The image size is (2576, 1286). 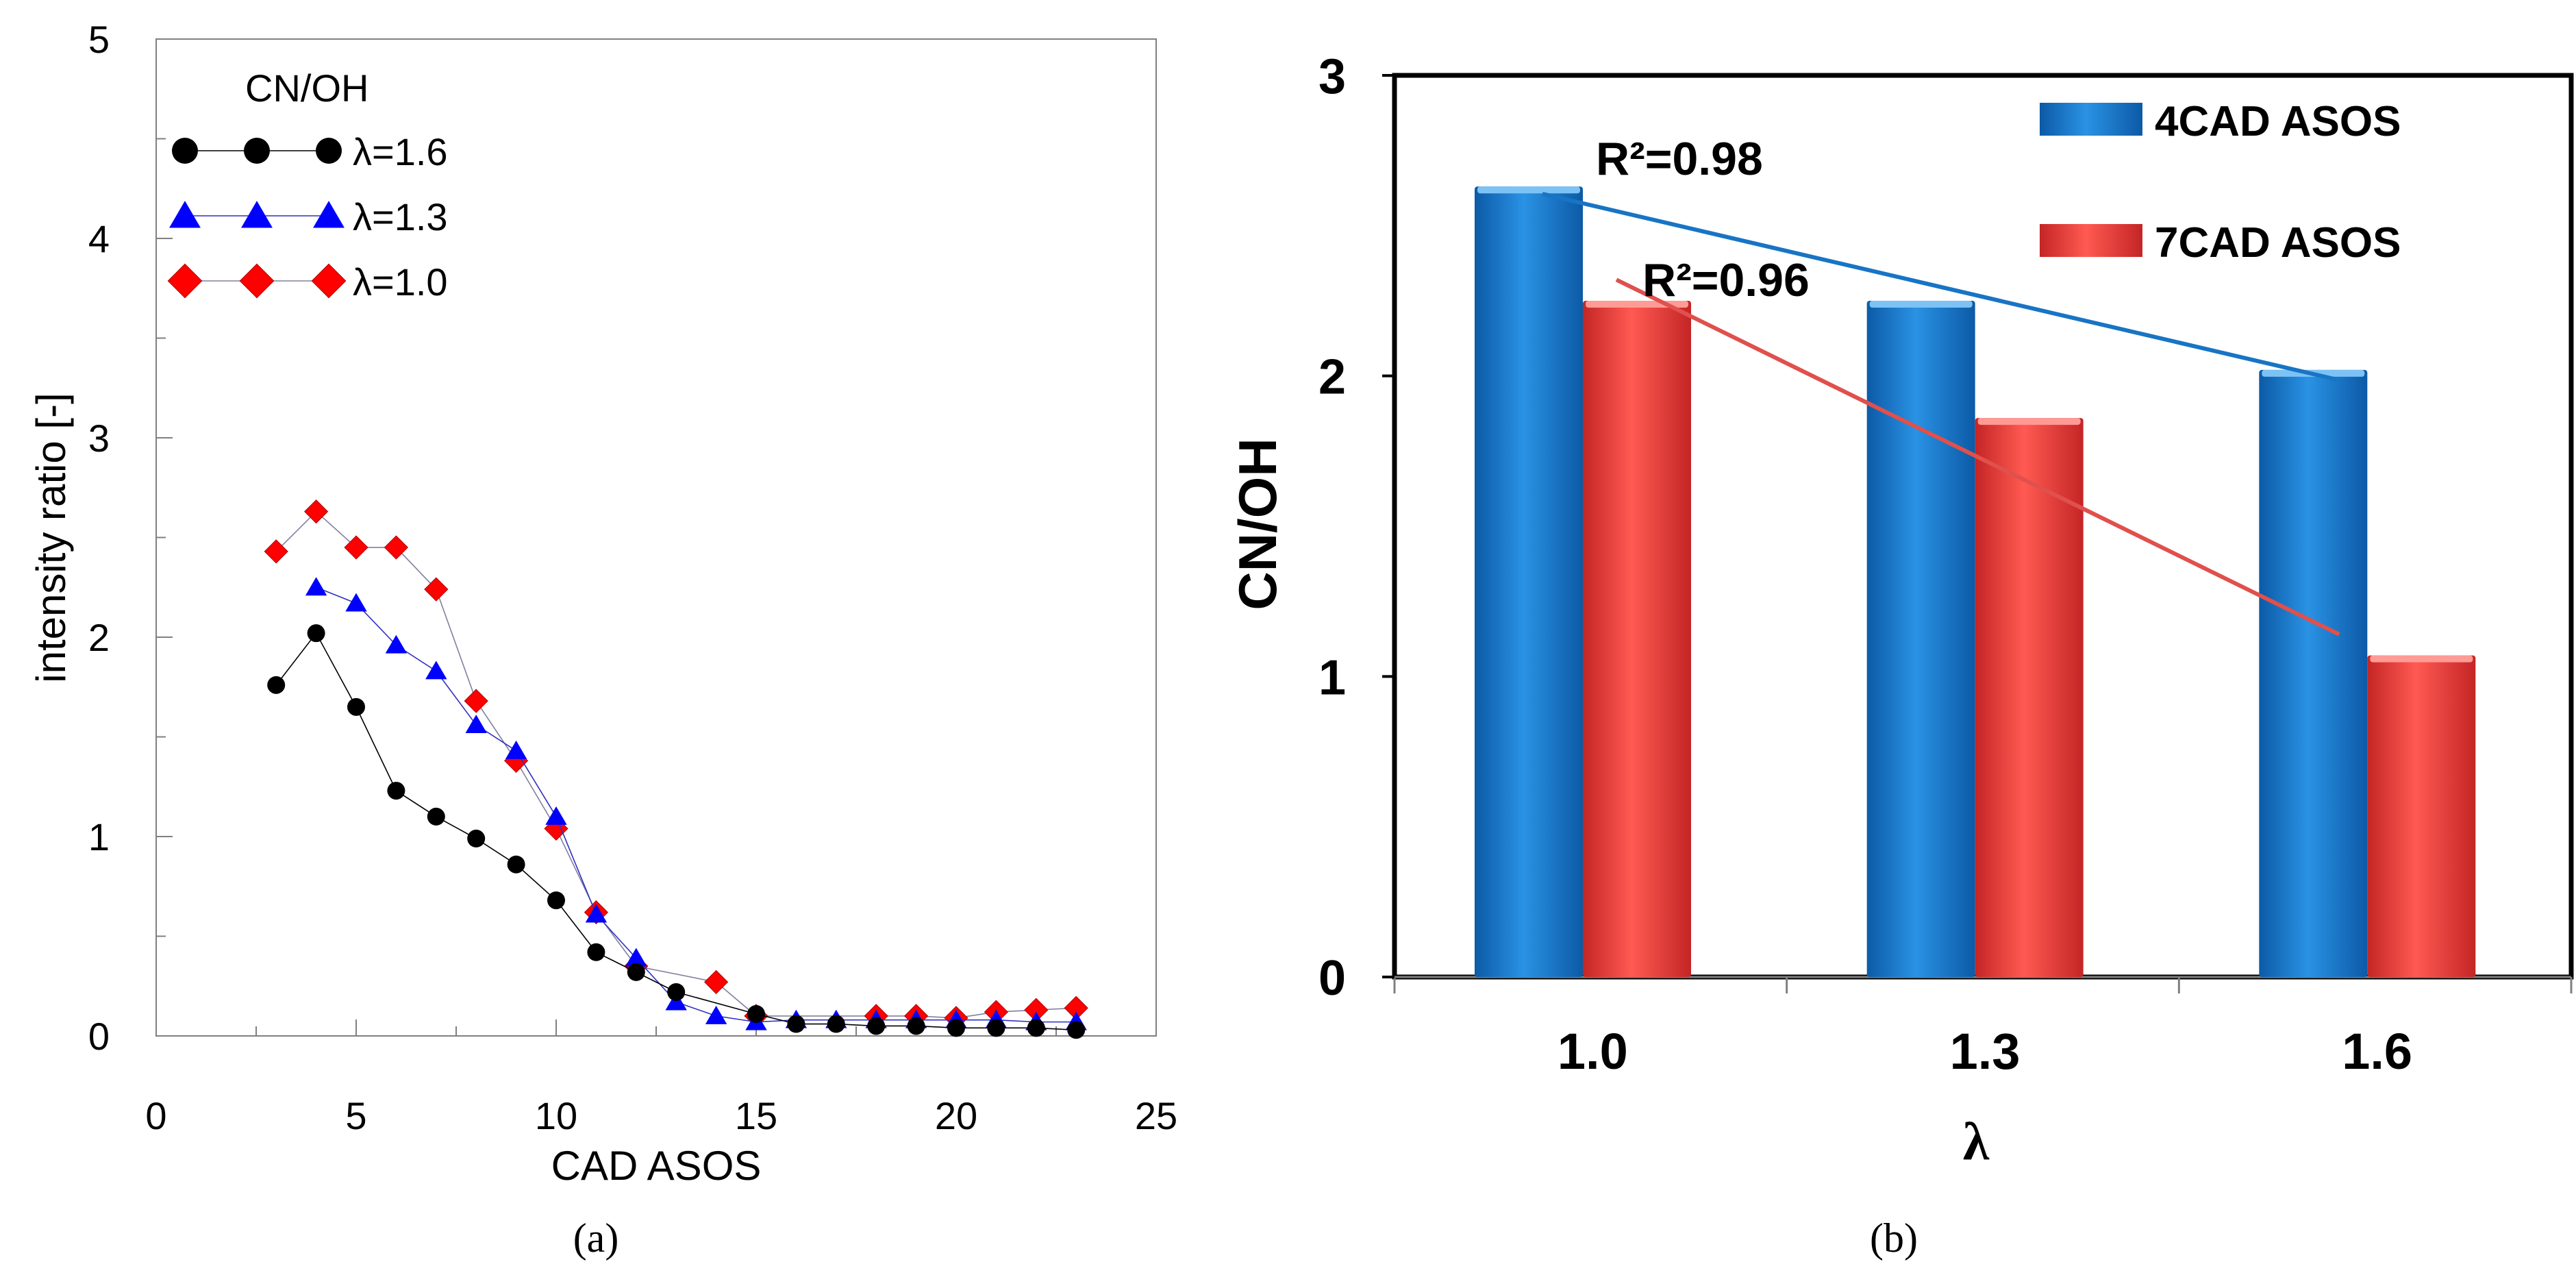 What do you see at coordinates (99, 39) in the screenshot?
I see `panel-a-y-tick-label: 5` at bounding box center [99, 39].